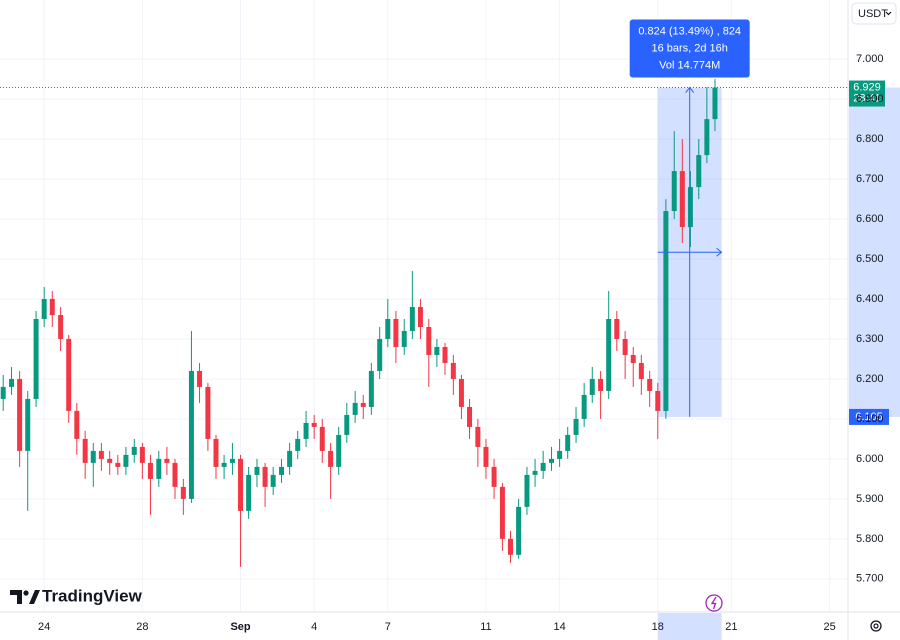 The width and height of the screenshot is (900, 640). What do you see at coordinates (870, 299) in the screenshot?
I see `y-tick-label: 6.400` at bounding box center [870, 299].